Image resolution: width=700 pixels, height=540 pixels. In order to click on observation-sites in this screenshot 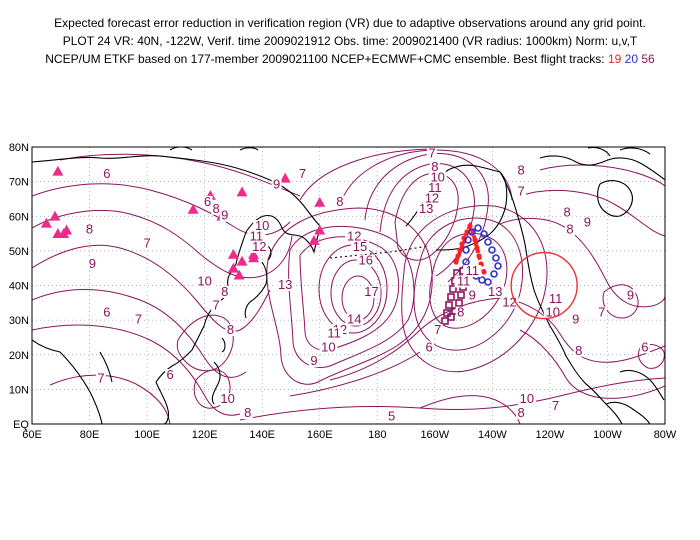, I will do `click(183, 222)`.